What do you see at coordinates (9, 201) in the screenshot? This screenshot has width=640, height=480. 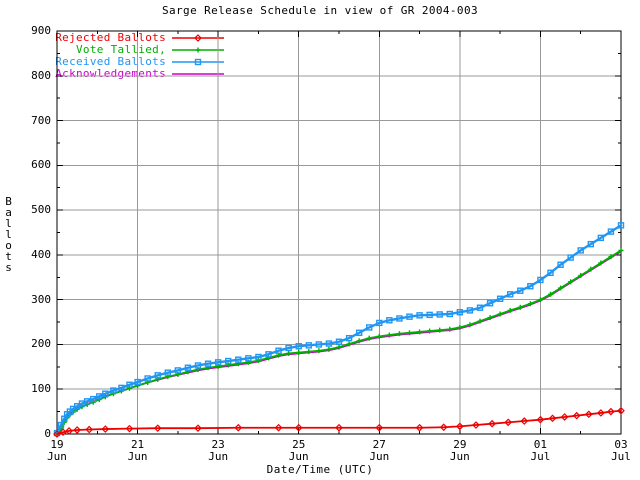 I see `y-axis-label-char: B` at bounding box center [9, 201].